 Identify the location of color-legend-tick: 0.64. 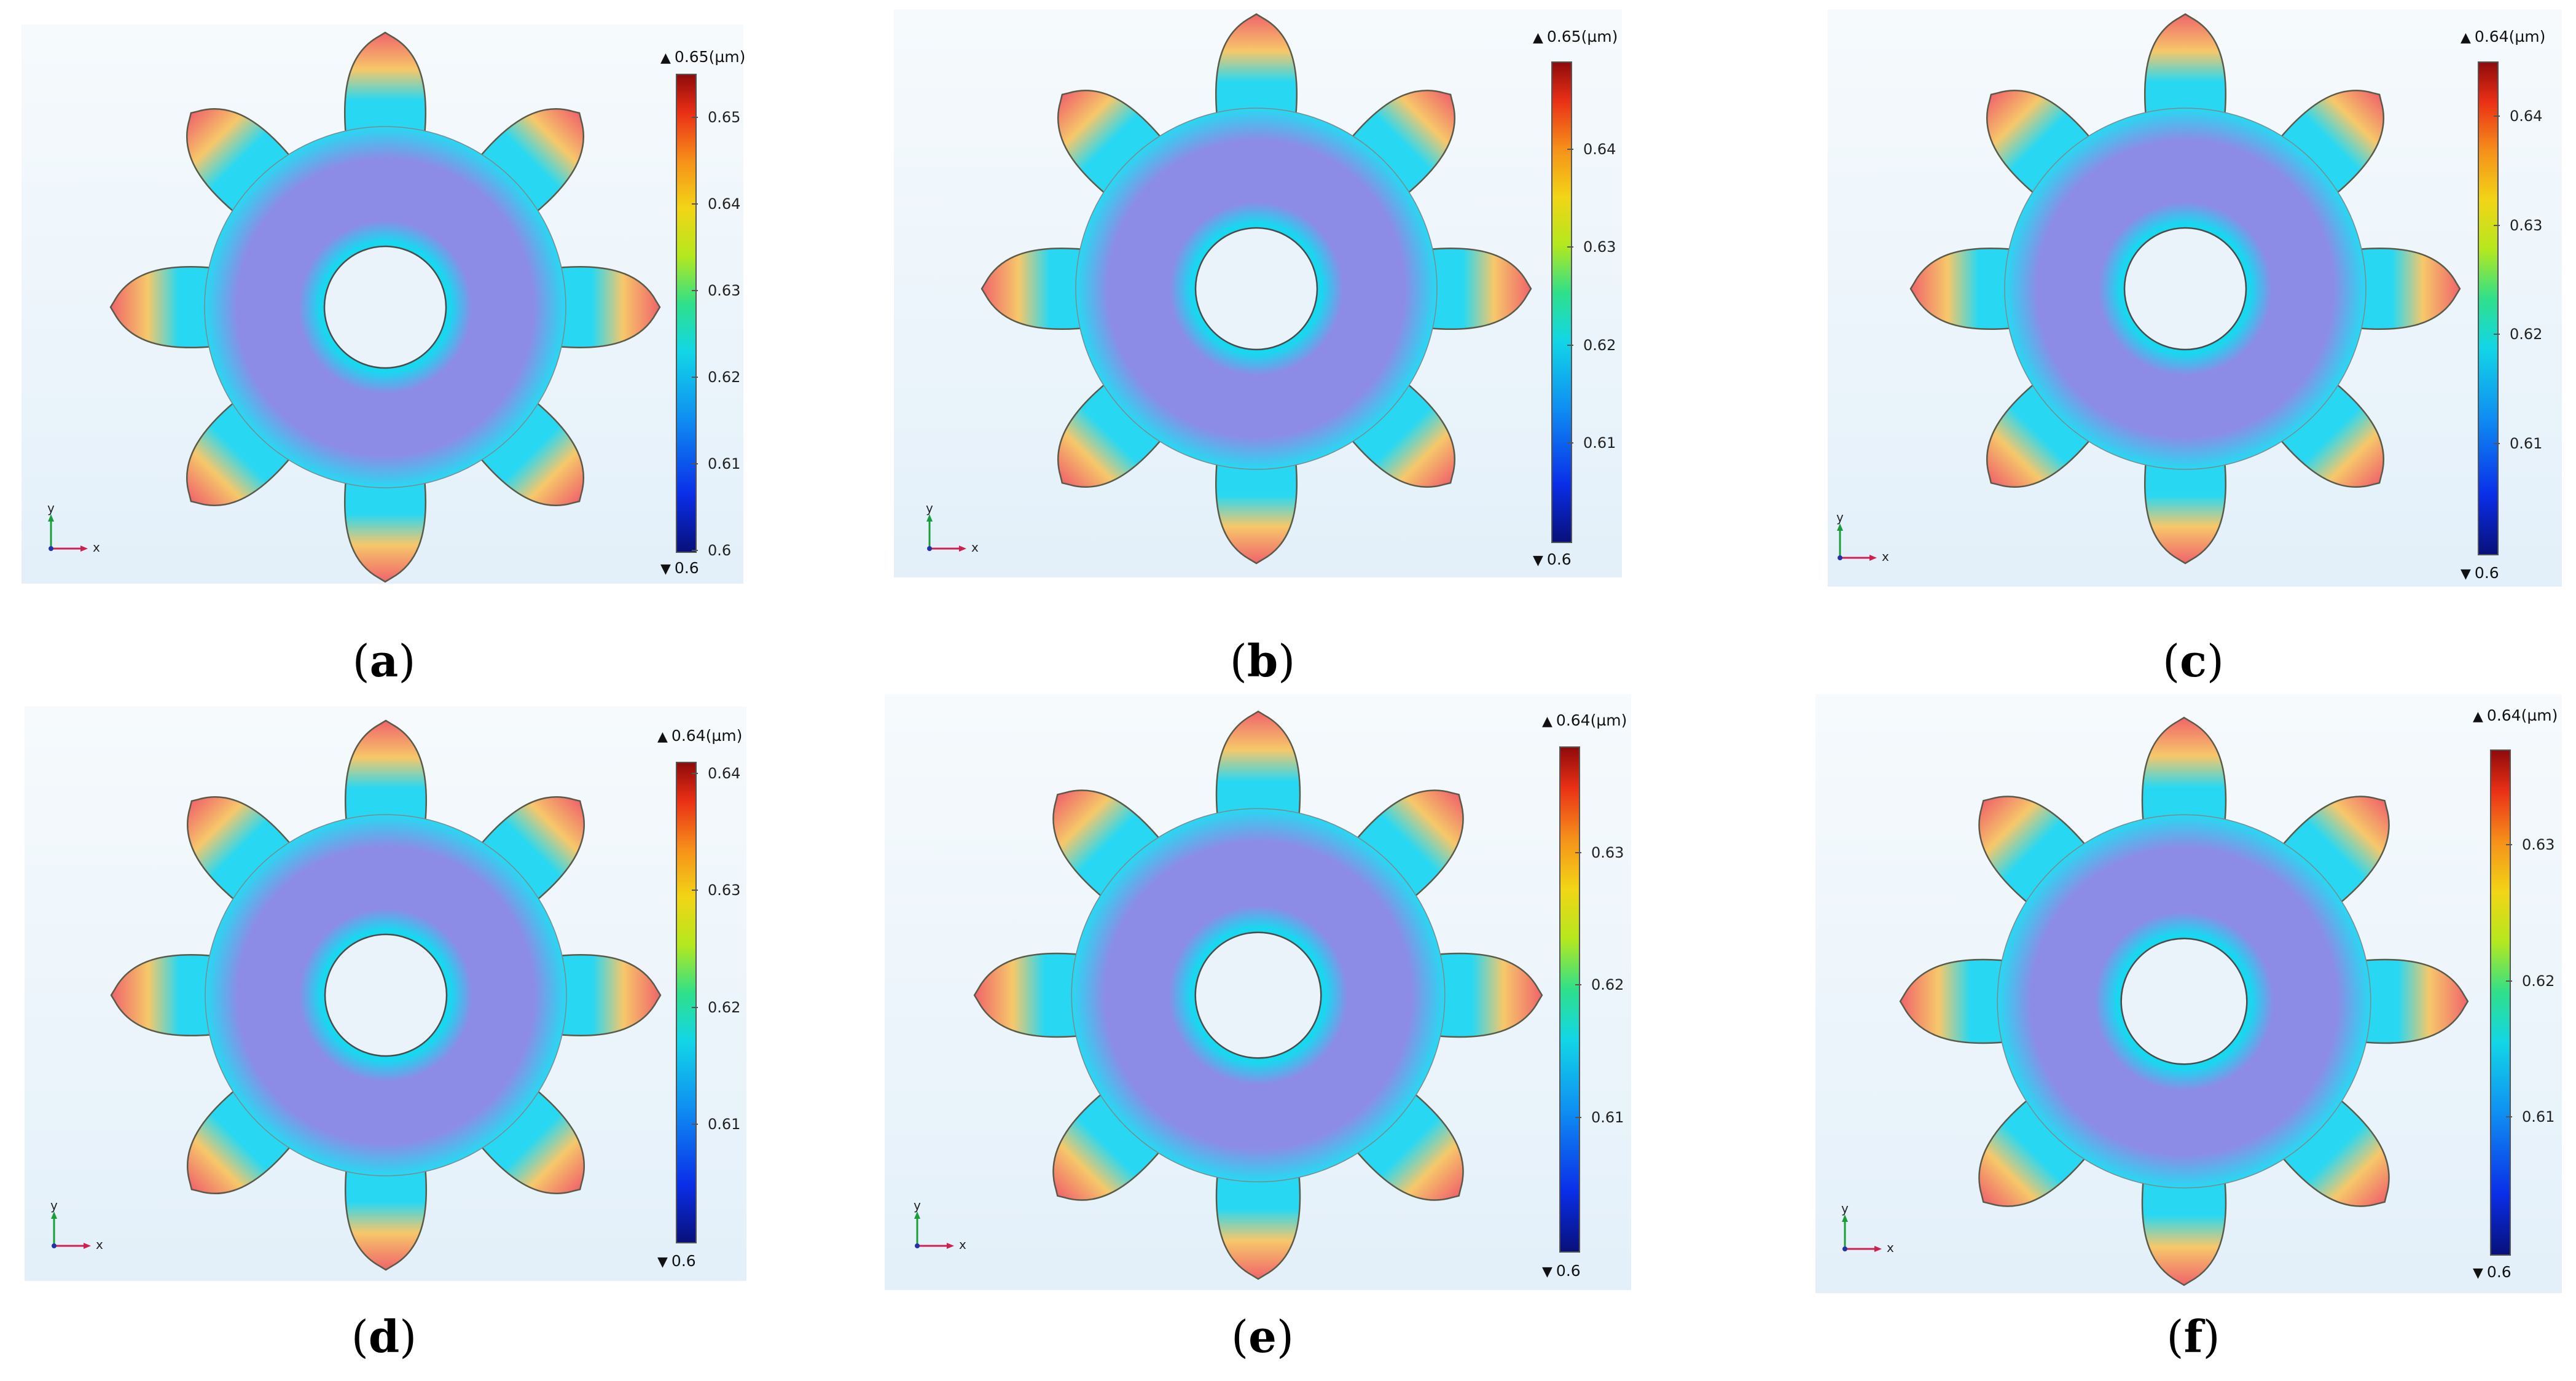
(716, 774).